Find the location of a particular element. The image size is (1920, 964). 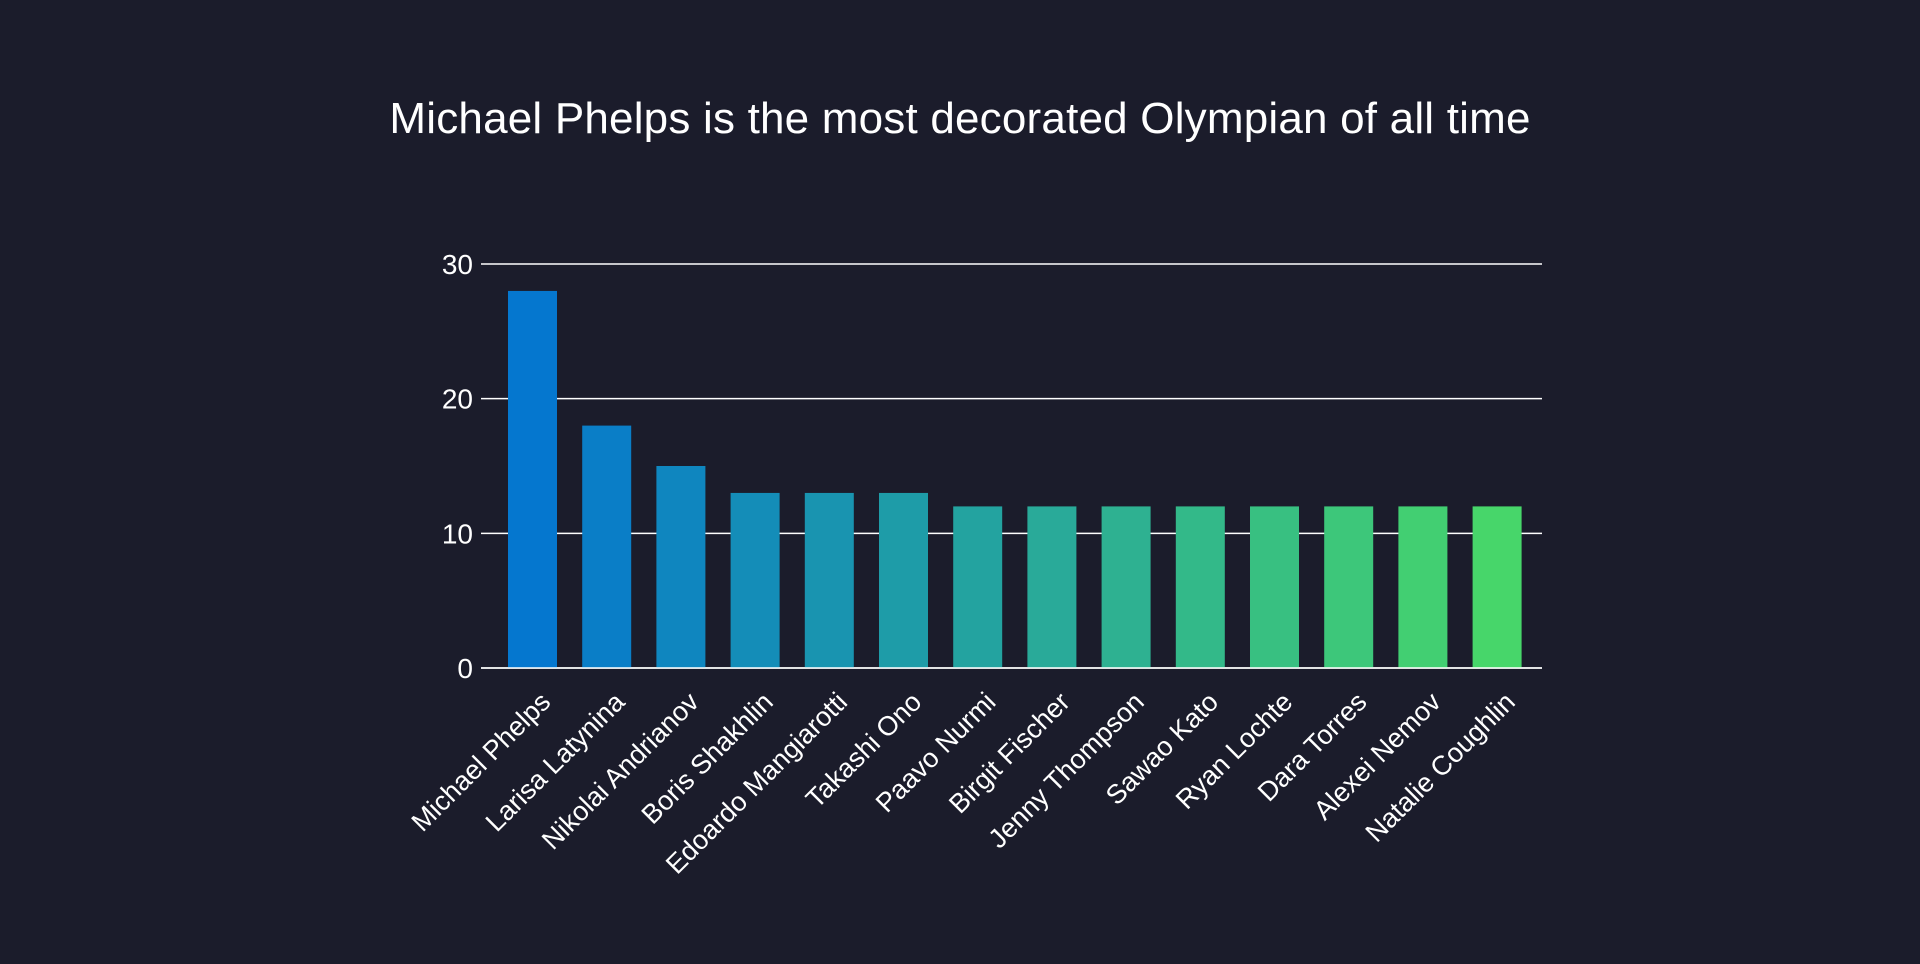

bar-natalie-coughlin is located at coordinates (1497, 587).